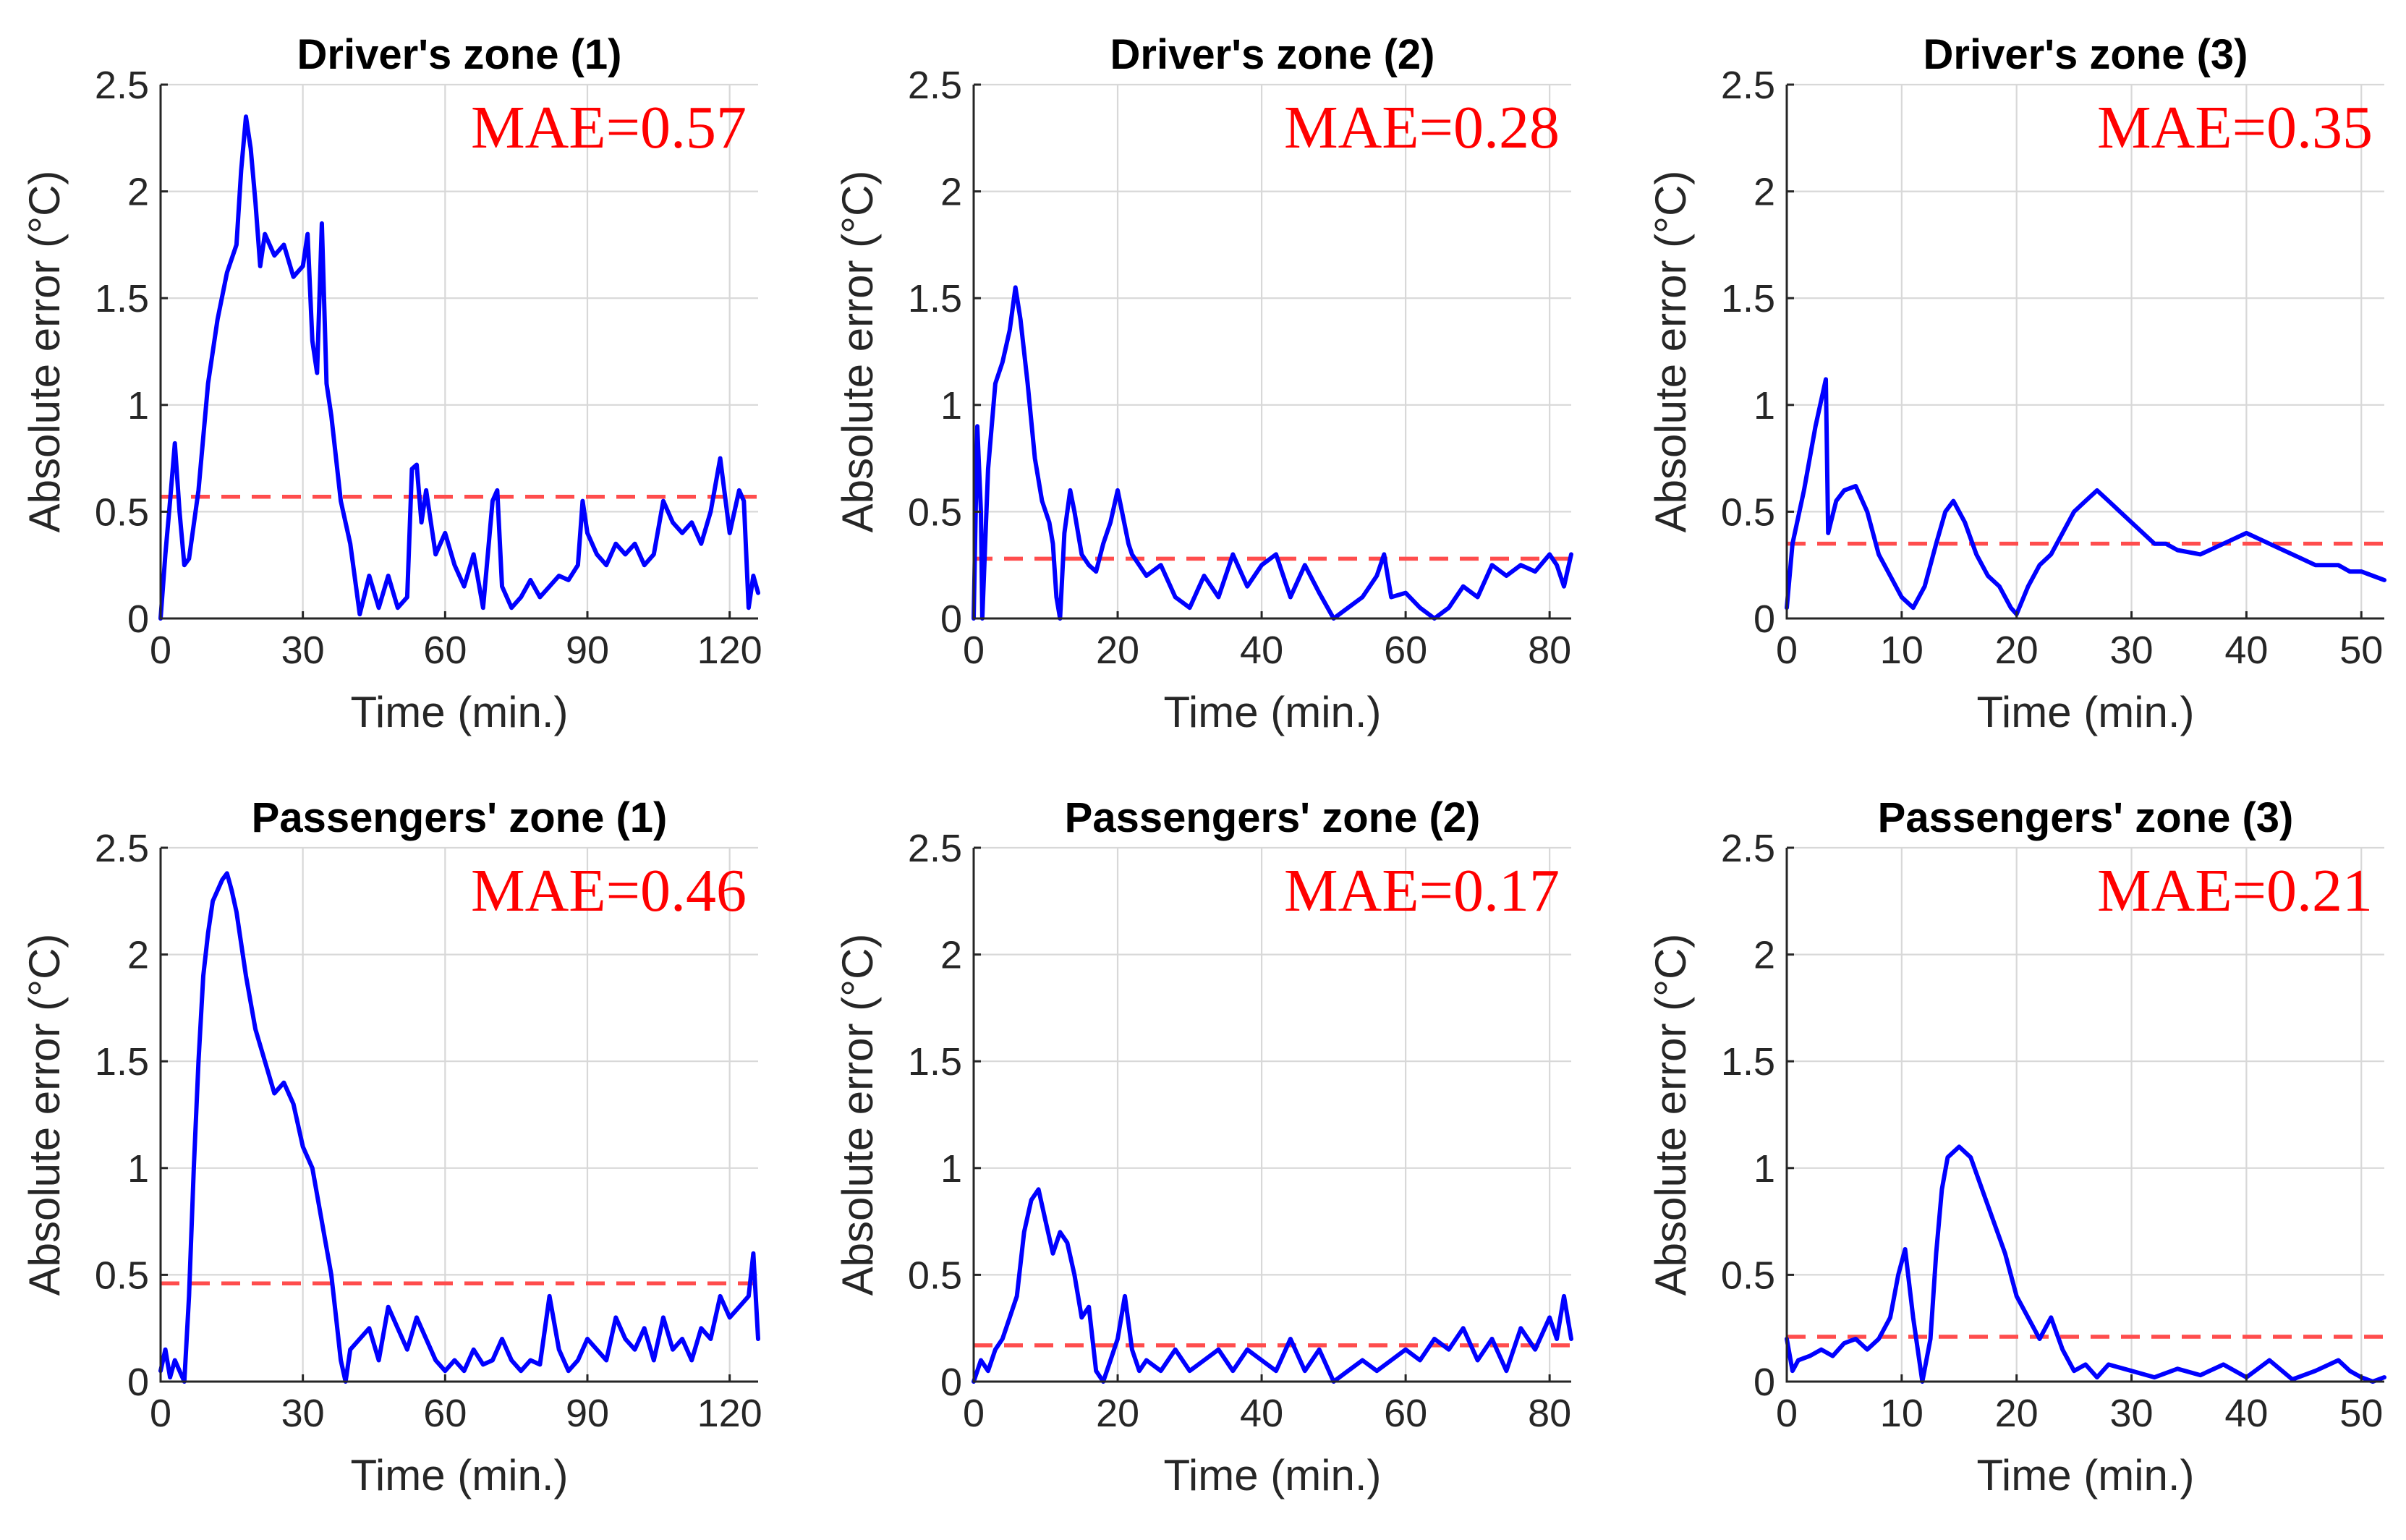  I want to click on mae-annotation: MAE=0.46, so click(609, 890).